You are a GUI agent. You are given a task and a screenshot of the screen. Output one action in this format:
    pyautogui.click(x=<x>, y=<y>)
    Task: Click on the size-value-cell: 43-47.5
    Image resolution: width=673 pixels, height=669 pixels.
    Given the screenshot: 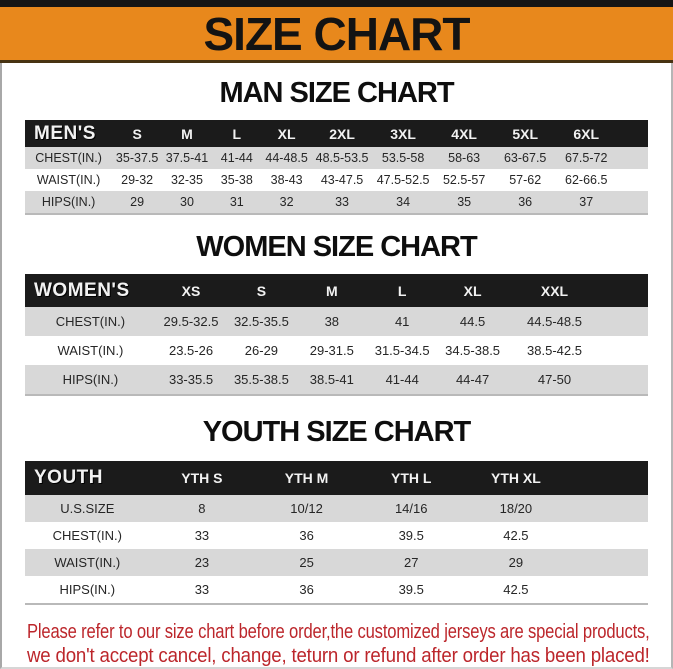 What is the action you would take?
    pyautogui.click(x=342, y=180)
    